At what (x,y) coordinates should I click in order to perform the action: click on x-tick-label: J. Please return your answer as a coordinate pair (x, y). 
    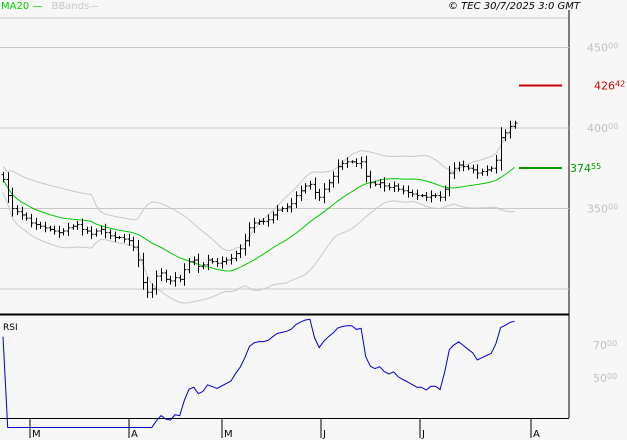
    Looking at the image, I should click on (423, 434).